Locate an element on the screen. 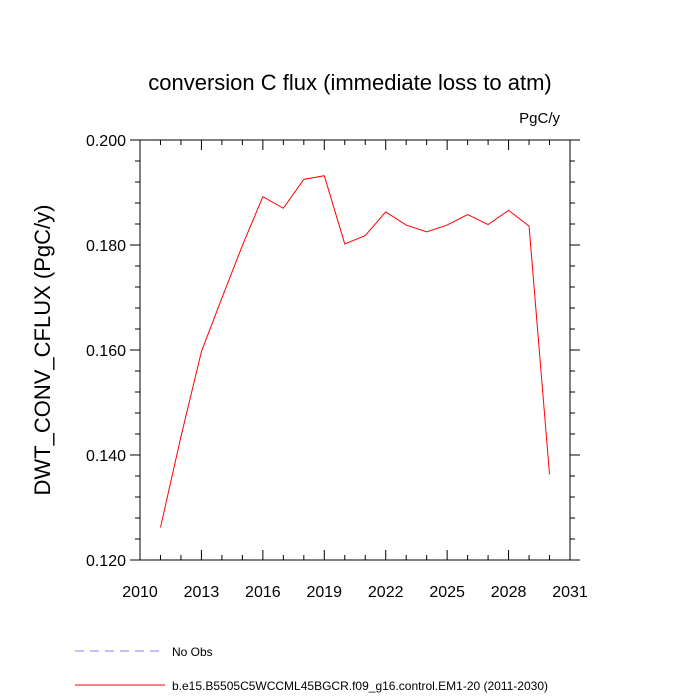 Image resolution: width=700 pixels, height=700 pixels. x-tick-labels: 2010 2013 2016 2019 2022 2025 2028 2031 is located at coordinates (355, 592).